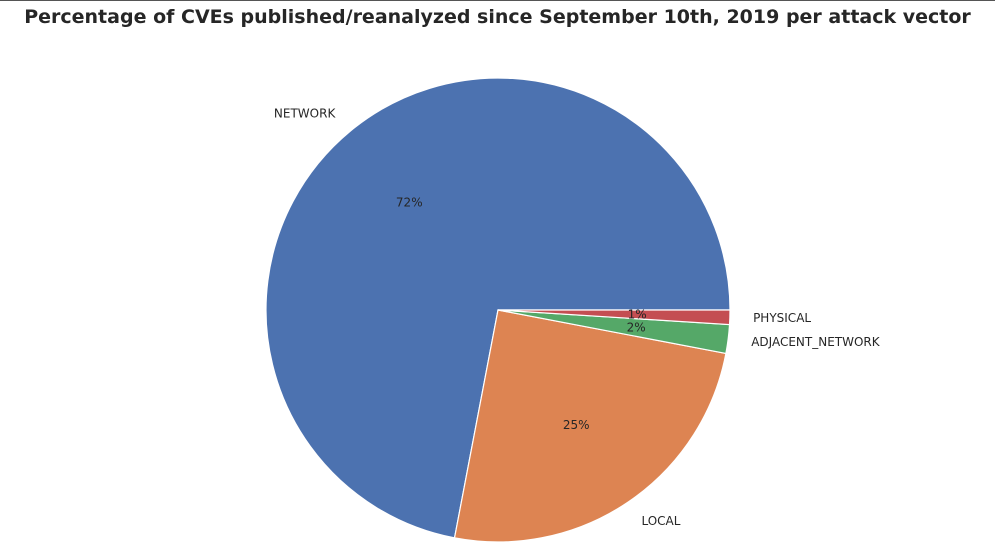 This screenshot has width=995, height=550. Describe the element at coordinates (637, 314) in the screenshot. I see `slice-percent-physical: 1%` at that location.